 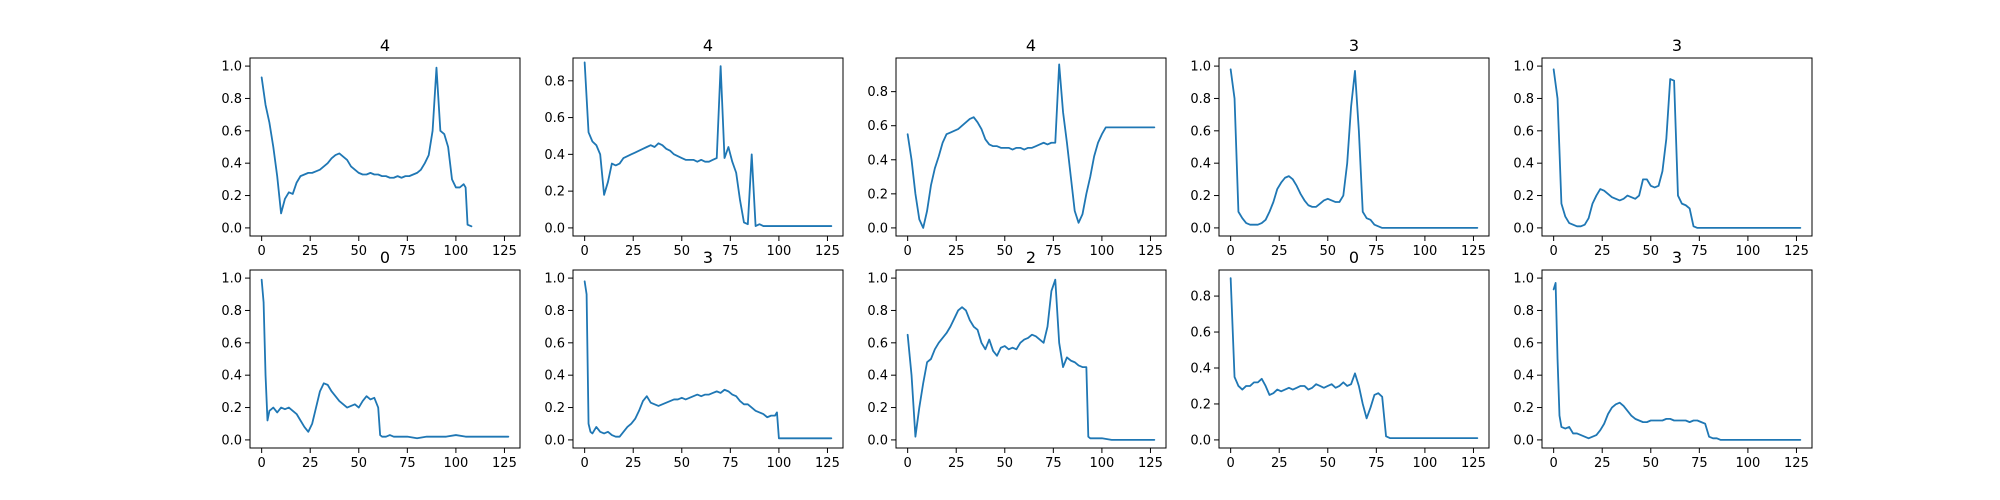 What do you see at coordinates (1031, 257) in the screenshot?
I see `subplot-title: 2` at bounding box center [1031, 257].